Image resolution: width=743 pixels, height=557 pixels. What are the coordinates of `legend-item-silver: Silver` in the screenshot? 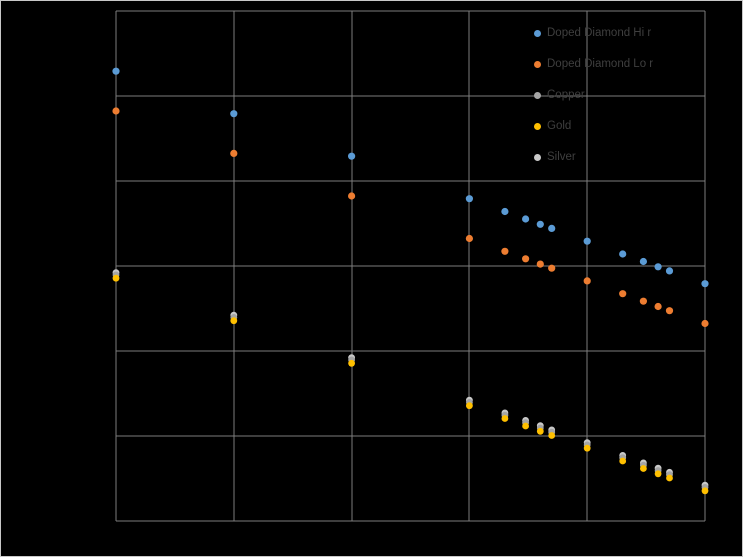 It's located at (593, 157).